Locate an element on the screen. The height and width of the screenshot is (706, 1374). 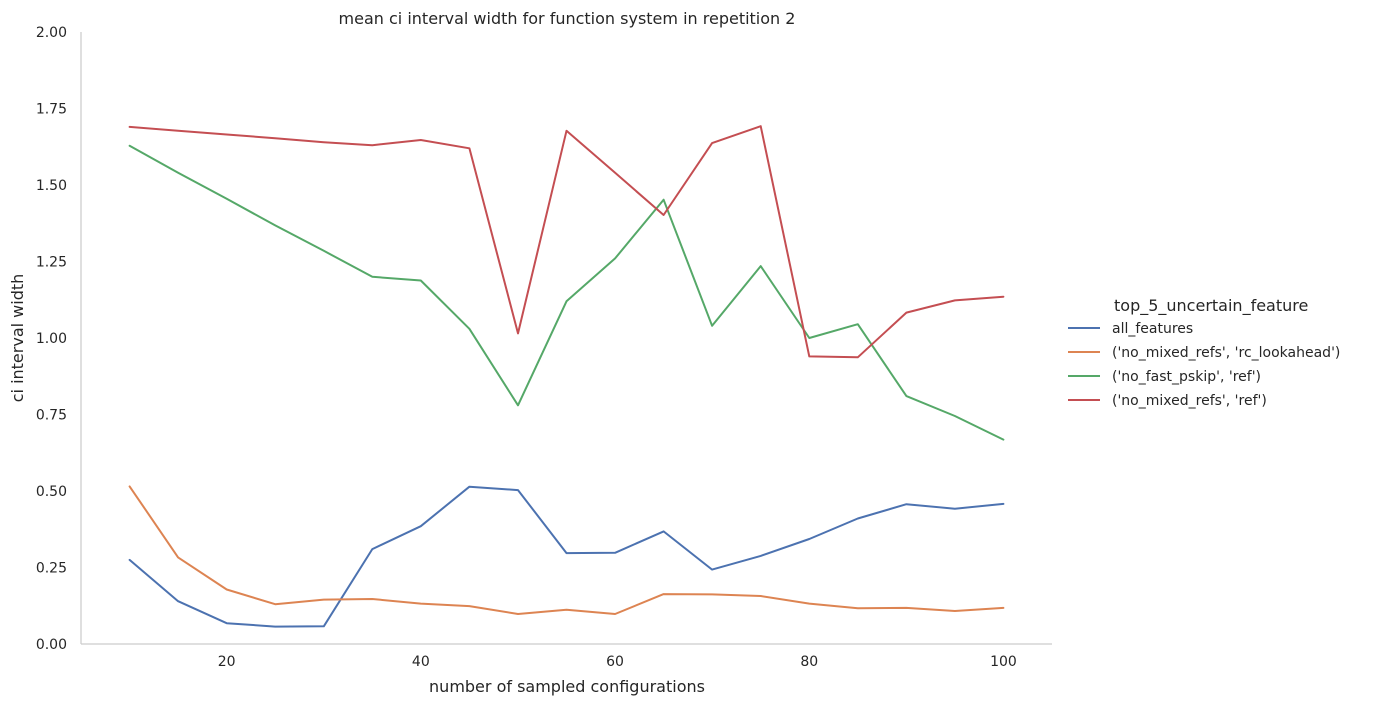
x-axis-ticks: 20 40 60 80 100 is located at coordinates (617, 662).